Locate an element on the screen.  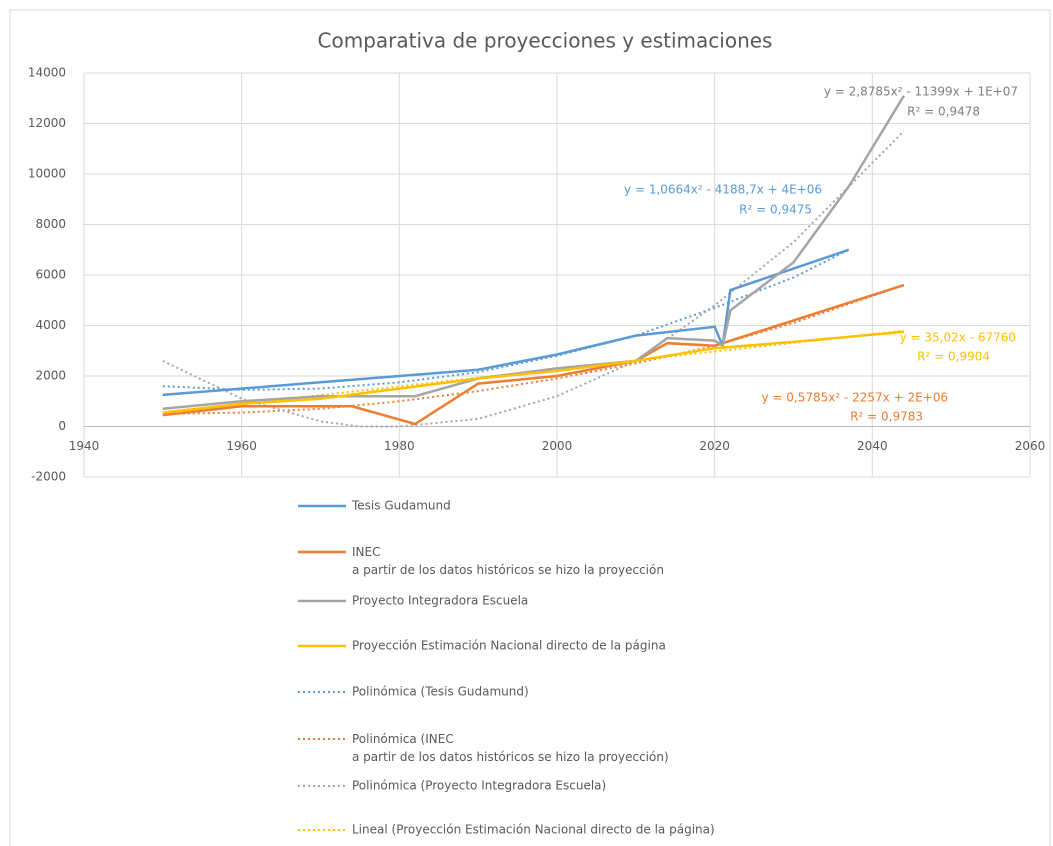
legend-label: Polinómica (Tesis Gudamund) is located at coordinates (440, 692).